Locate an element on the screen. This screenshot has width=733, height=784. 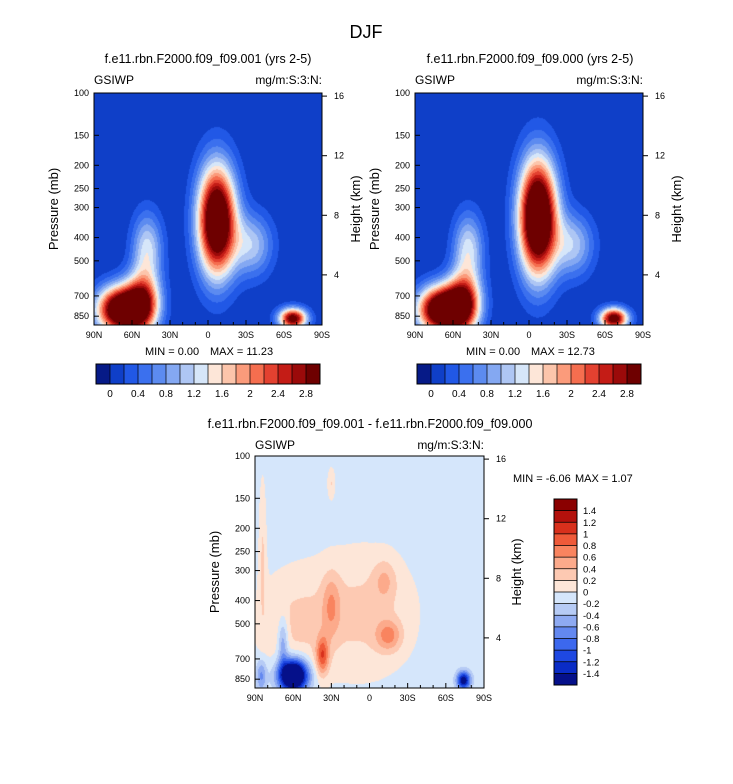
lat-tick-label: 60N is located at coordinates (453, 335).